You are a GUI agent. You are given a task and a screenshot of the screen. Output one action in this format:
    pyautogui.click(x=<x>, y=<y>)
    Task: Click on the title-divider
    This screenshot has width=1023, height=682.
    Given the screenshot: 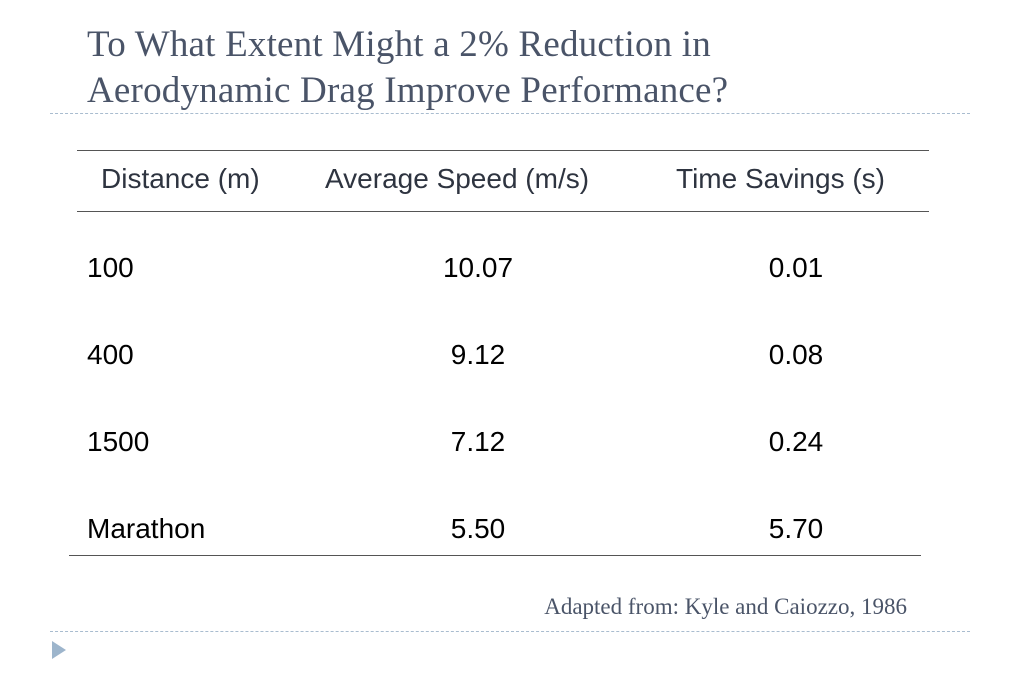 What is the action you would take?
    pyautogui.click(x=510, y=113)
    